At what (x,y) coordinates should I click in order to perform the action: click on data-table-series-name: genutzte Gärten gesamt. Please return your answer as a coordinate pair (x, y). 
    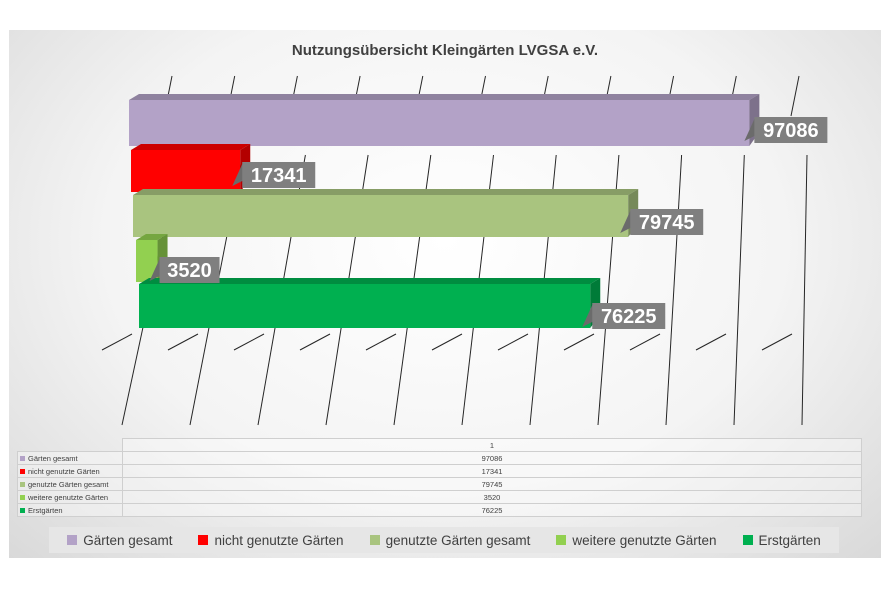
    Looking at the image, I should click on (70, 484).